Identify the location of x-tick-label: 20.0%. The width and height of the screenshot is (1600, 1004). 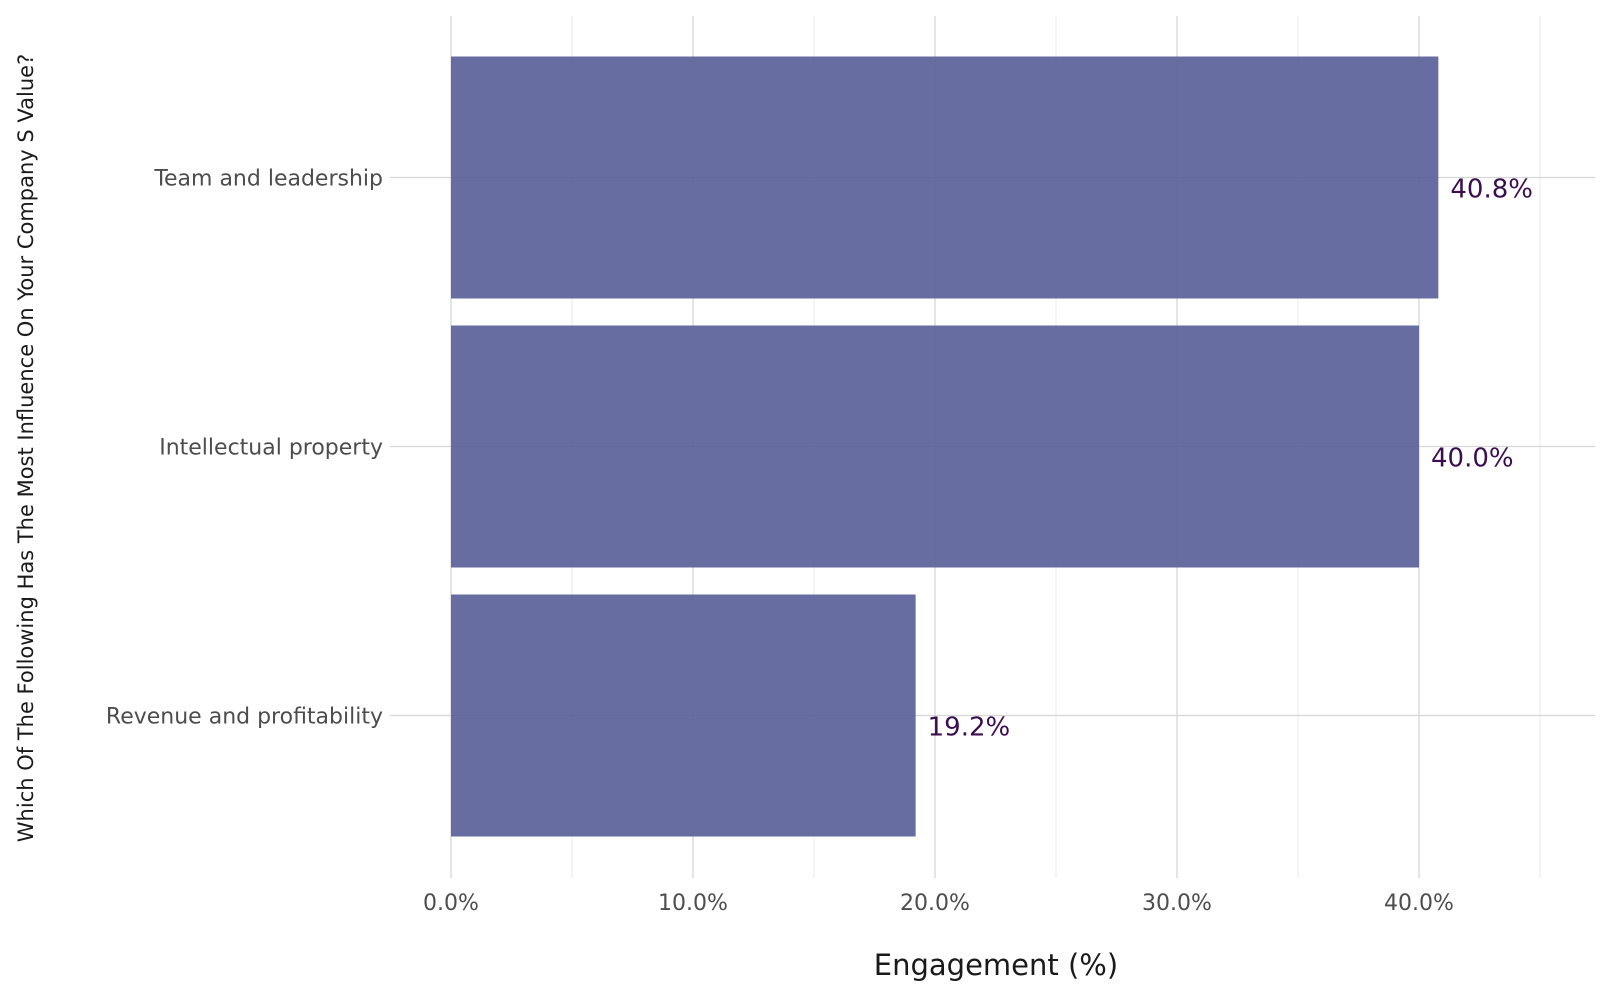
(935, 903).